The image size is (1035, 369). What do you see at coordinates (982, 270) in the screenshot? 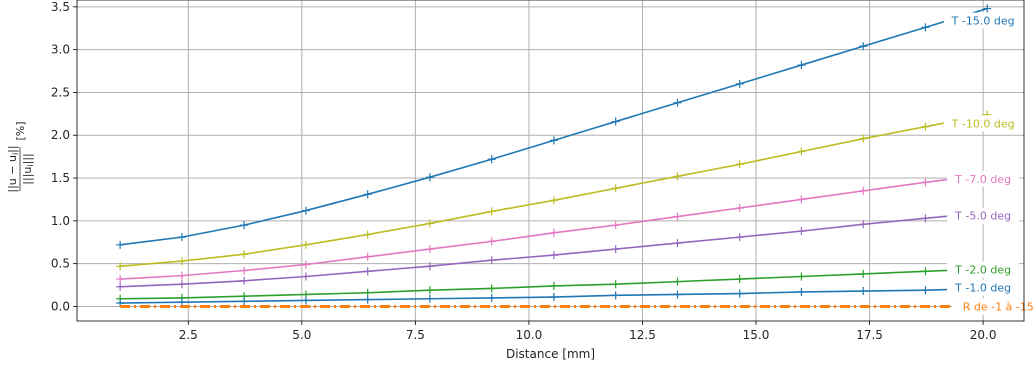
I see `series-label: T -2.0 deg` at bounding box center [982, 270].